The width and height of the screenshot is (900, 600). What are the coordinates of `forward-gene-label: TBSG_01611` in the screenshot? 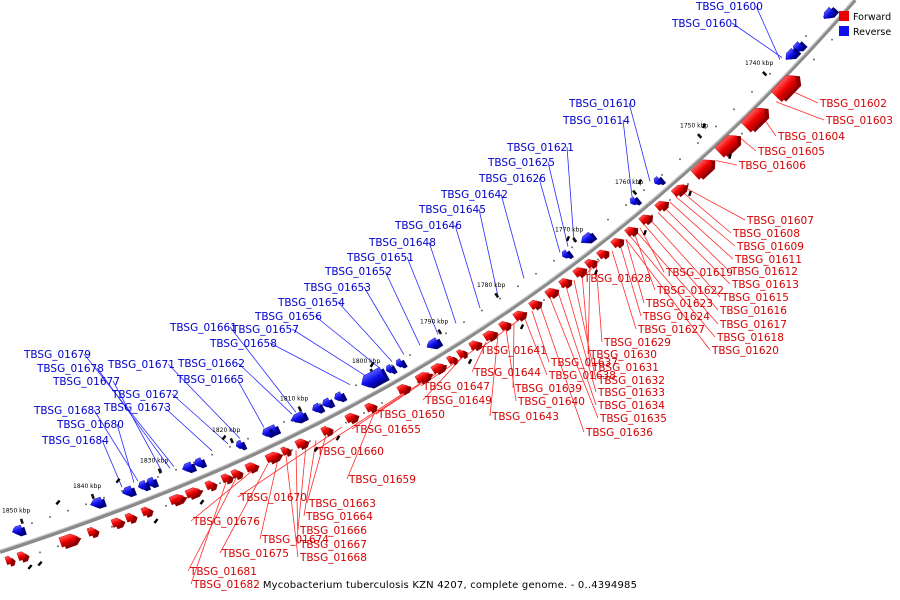 It's located at (768, 260).